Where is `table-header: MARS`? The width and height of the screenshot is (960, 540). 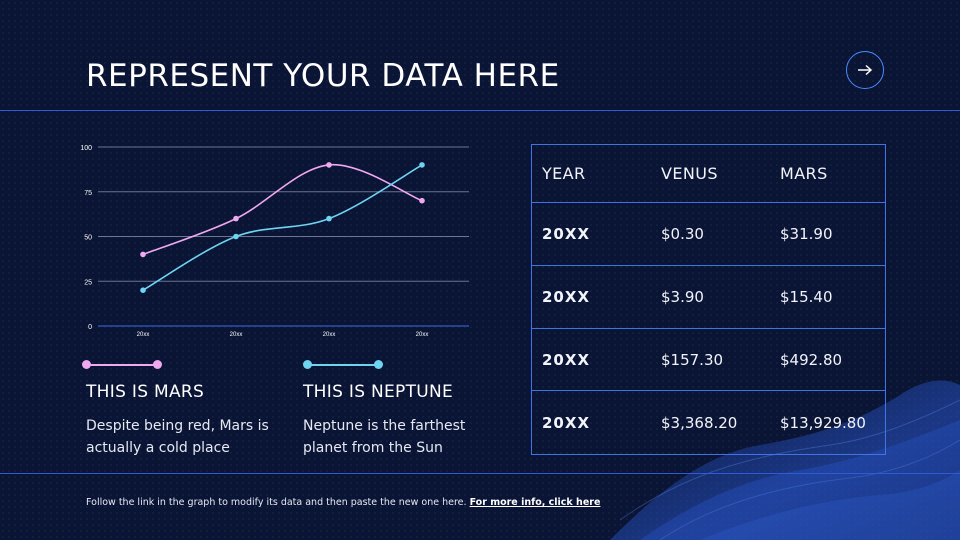
table-header: MARS is located at coordinates (828, 173).